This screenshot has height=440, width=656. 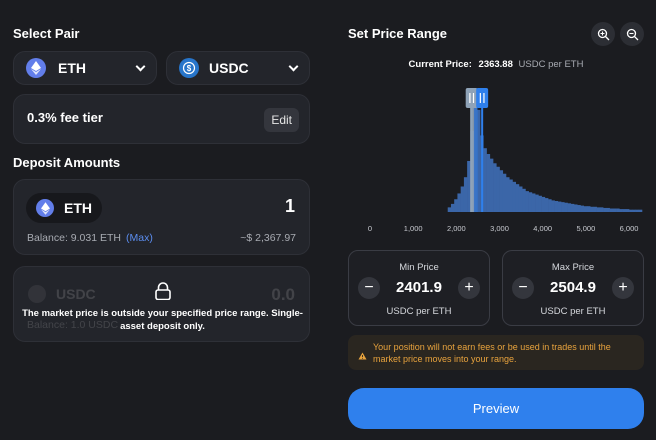 I want to click on usdc-icon: $, so click(x=189, y=68).